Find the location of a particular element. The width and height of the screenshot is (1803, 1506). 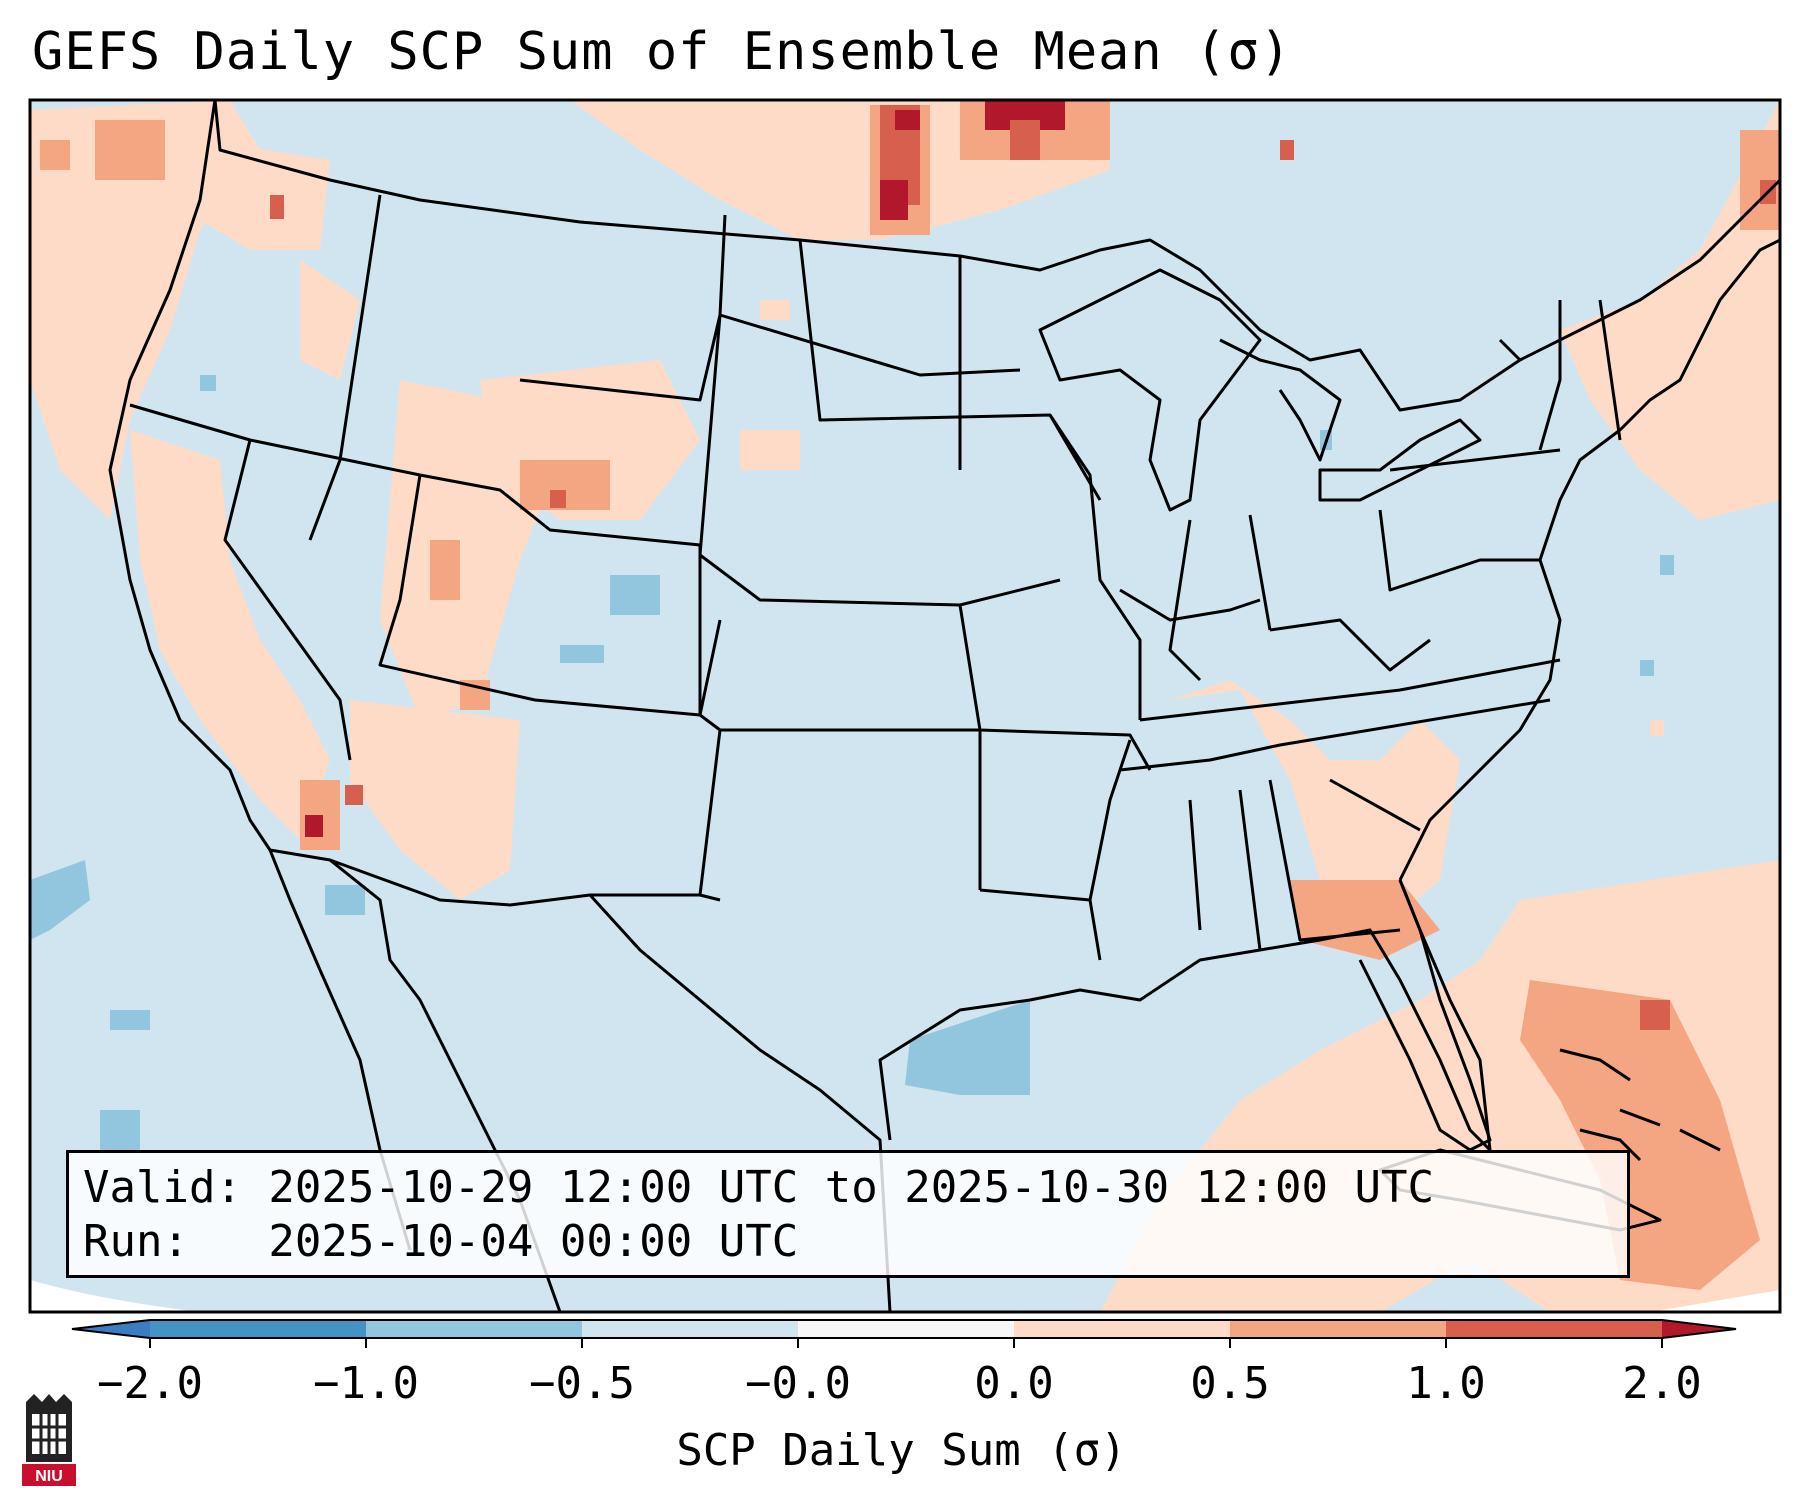

patch-atlantic-mid is located at coordinates (1640, 1135).